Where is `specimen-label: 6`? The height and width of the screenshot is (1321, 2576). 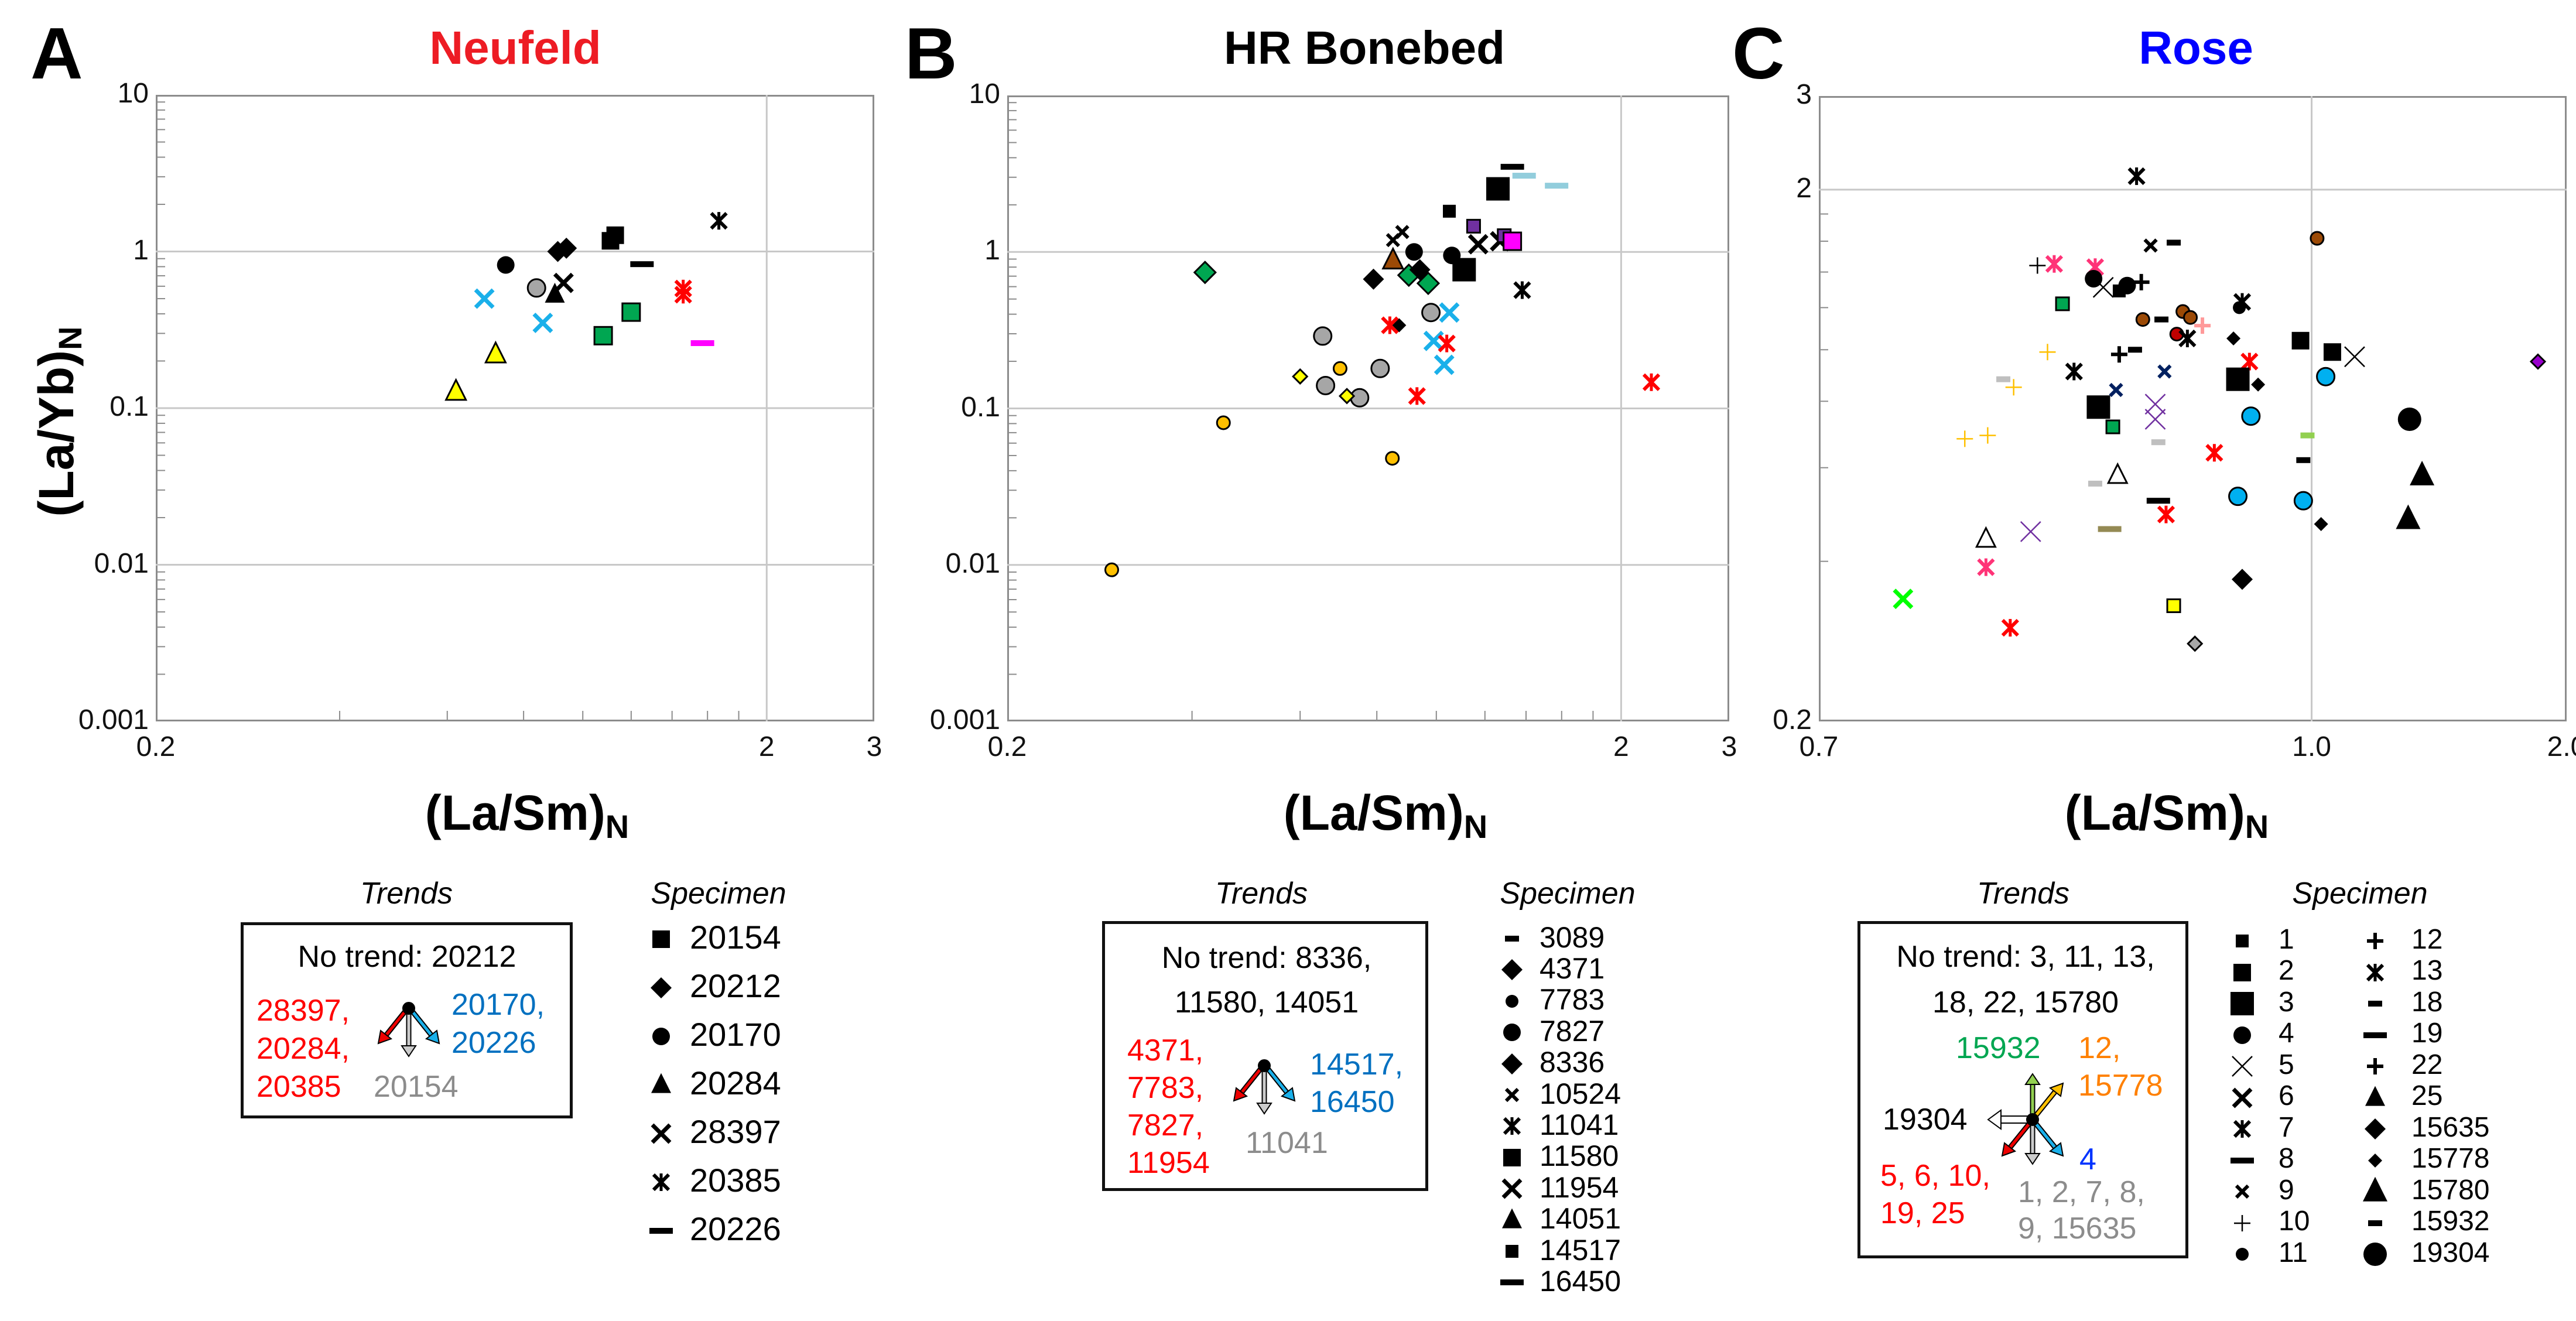 specimen-label: 6 is located at coordinates (2286, 1096).